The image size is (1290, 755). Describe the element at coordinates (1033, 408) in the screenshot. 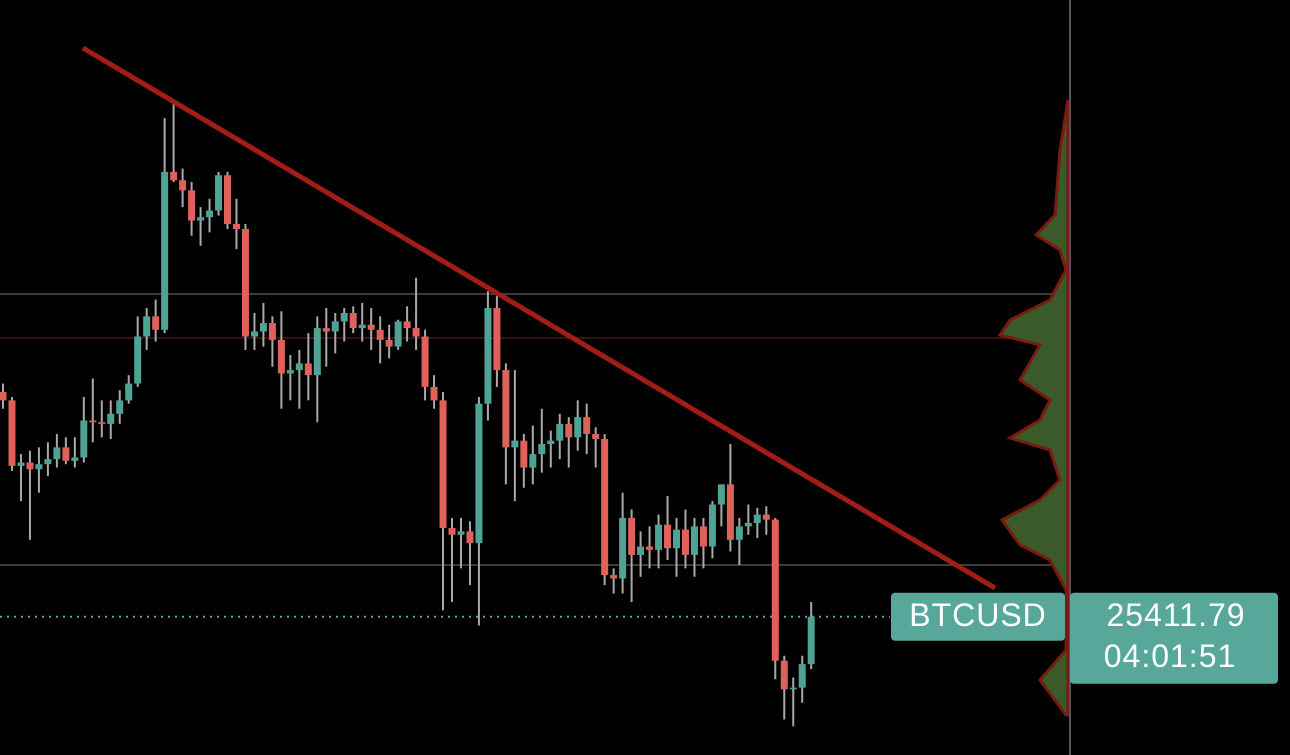

I see `volume-profile` at that location.